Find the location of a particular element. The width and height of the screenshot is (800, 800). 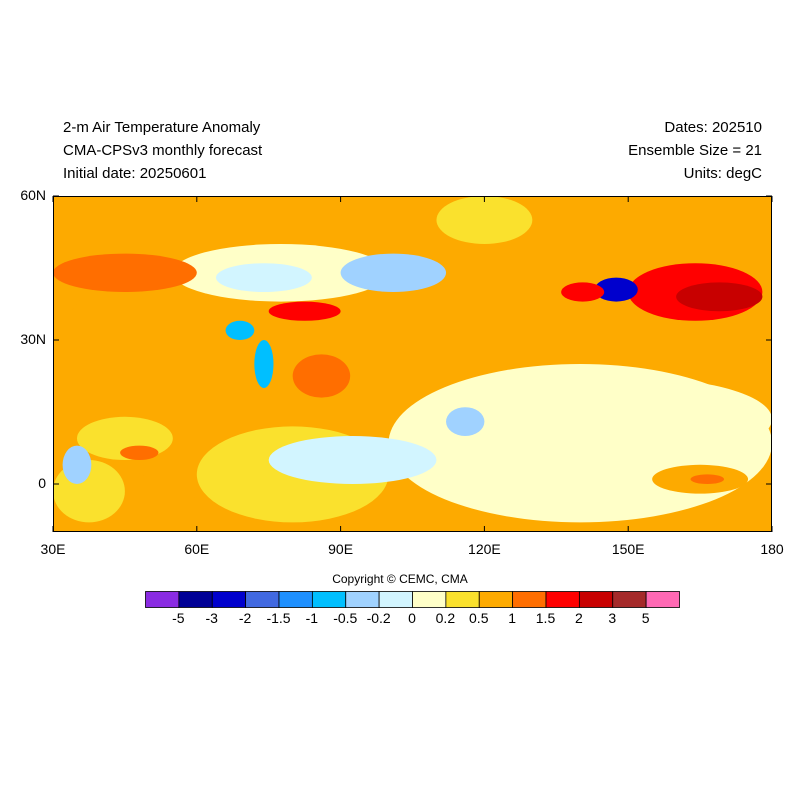

colorbar-level-label: 0.5 is located at coordinates (479, 618).